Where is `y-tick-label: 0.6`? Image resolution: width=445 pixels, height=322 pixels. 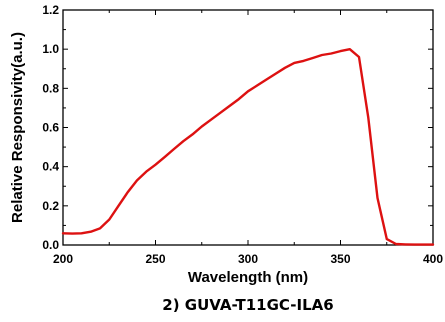
y-tick-label: 0.6 is located at coordinates (50, 128).